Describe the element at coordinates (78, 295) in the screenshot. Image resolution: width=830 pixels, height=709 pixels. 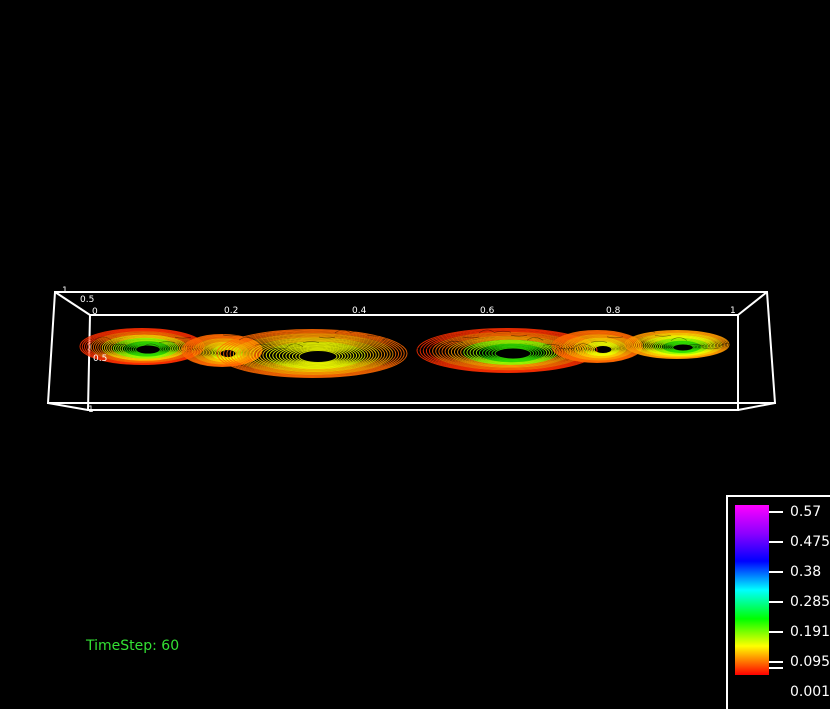
I see `y-axis-ticks: 1 0.5` at that location.